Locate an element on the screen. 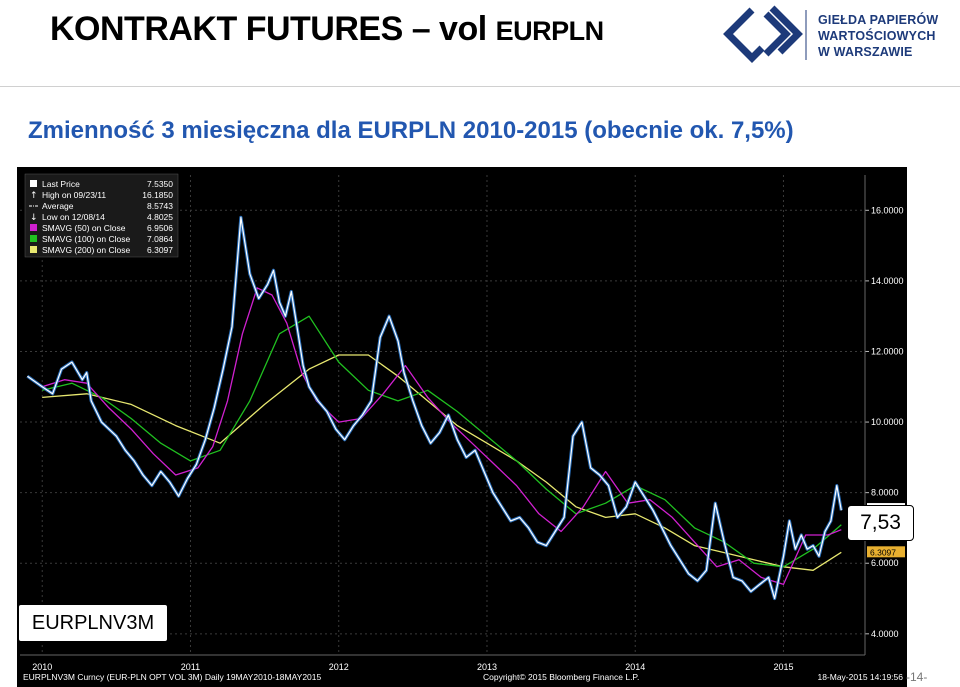  legend-value: 8.5743 is located at coordinates (160, 206).